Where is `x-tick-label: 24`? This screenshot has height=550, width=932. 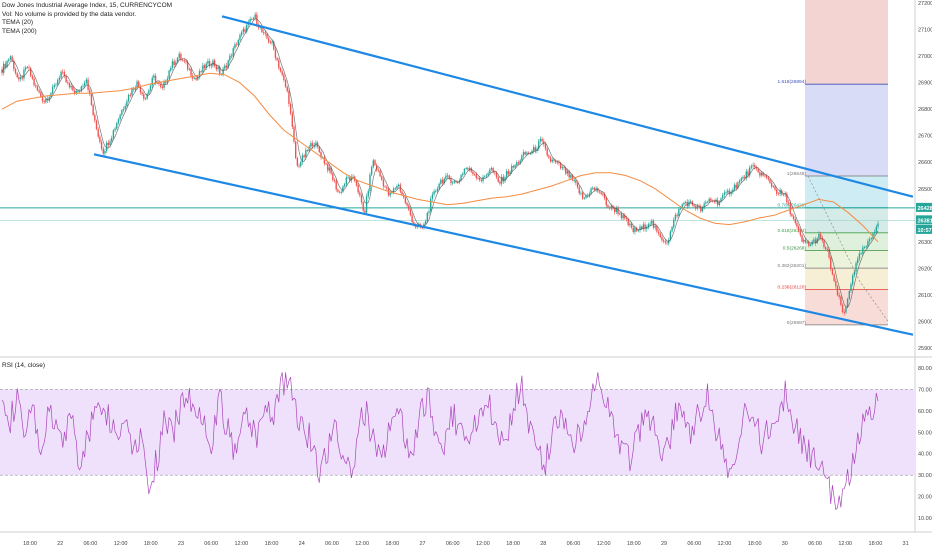 x-tick-label: 24 is located at coordinates (302, 544).